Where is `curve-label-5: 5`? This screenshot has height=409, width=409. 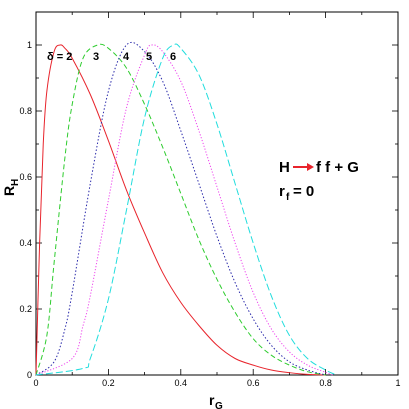
curve-label-5: 5 is located at coordinates (149, 57).